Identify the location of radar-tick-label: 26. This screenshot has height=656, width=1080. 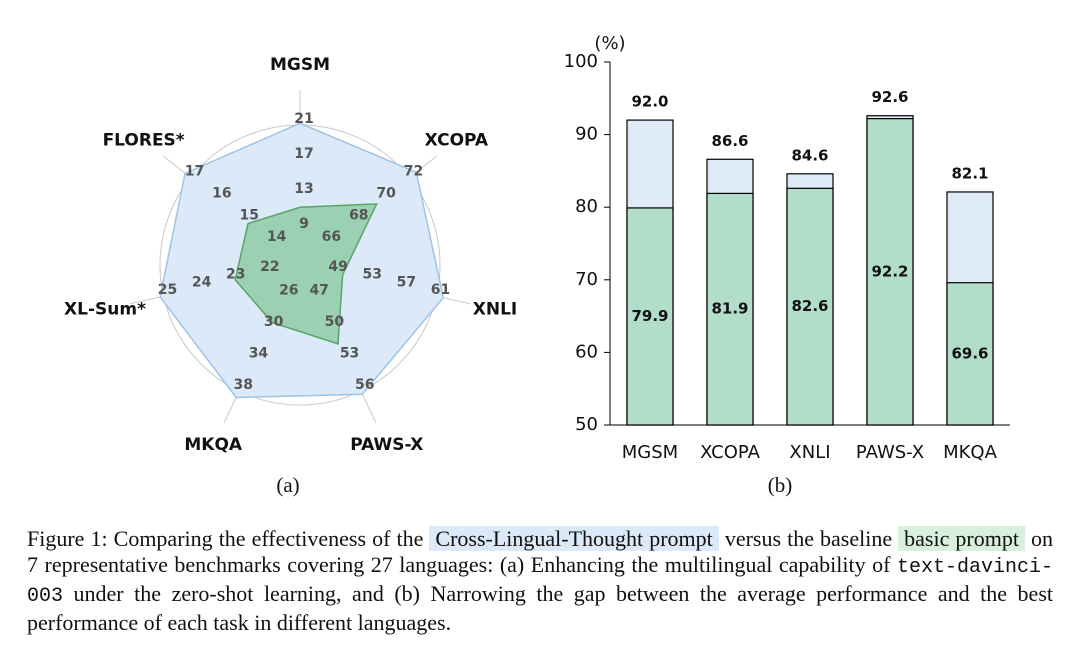
(288, 291).